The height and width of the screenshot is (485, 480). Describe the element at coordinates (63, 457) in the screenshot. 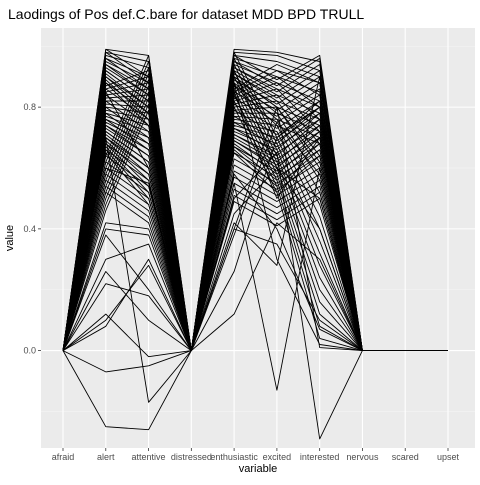

I see `x-tick-label: afraid` at that location.